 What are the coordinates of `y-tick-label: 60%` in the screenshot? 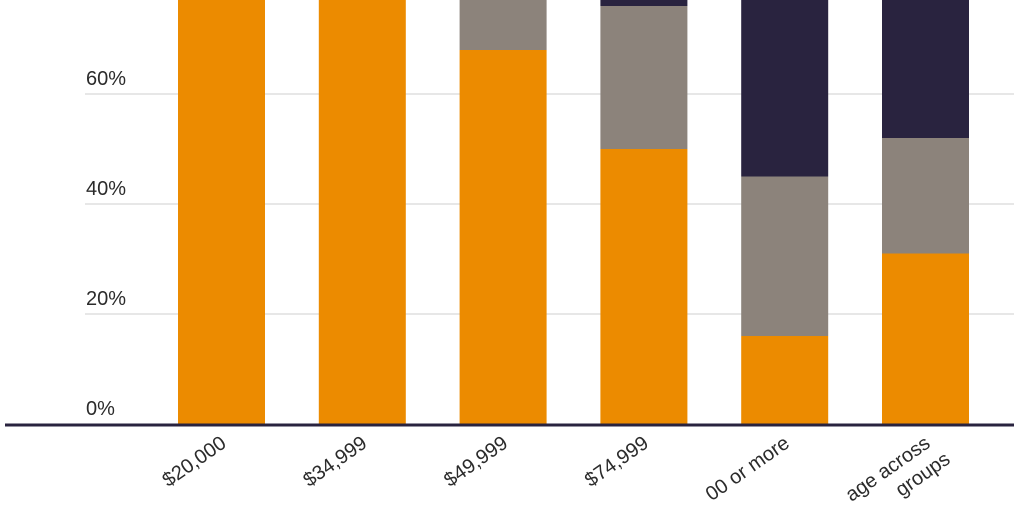 It's located at (106, 79).